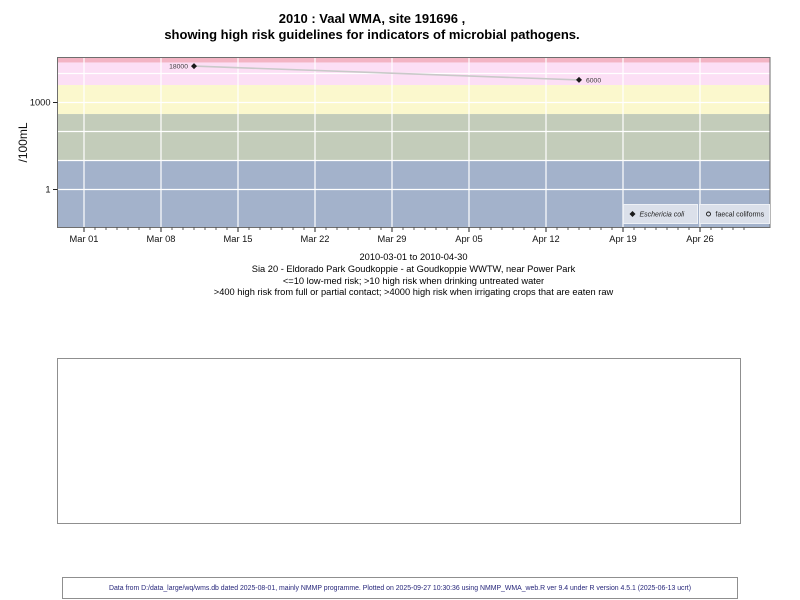 This screenshot has width=800, height=600. Describe the element at coordinates (413, 60) in the screenshot. I see `risk-band-extreme` at that location.